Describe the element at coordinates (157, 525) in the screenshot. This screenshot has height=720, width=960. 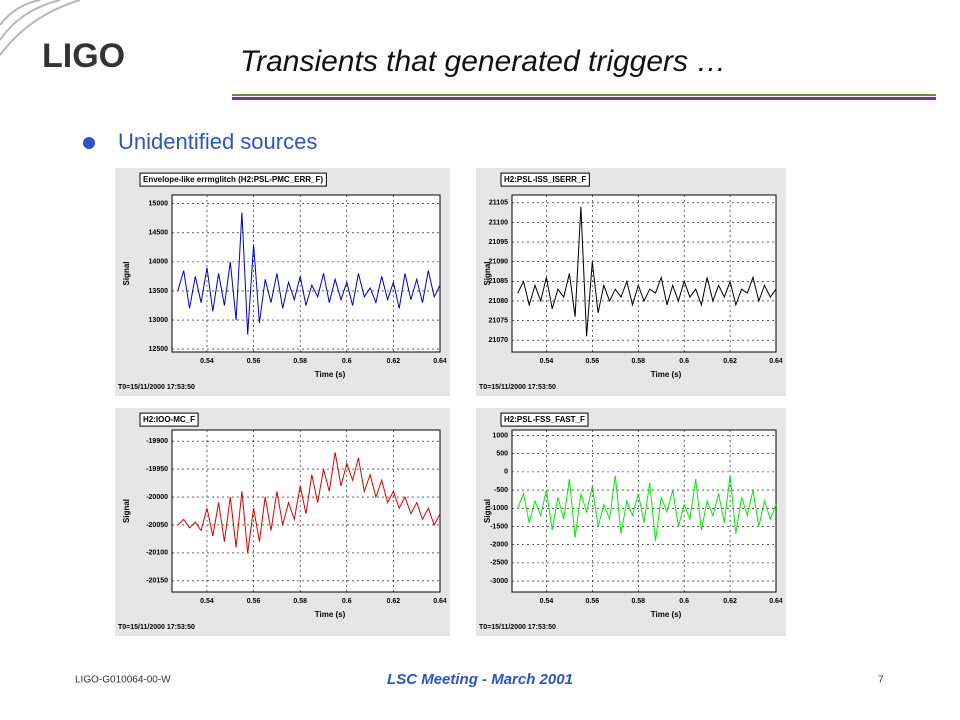
I see `y-tick-label: -20050` at that location.